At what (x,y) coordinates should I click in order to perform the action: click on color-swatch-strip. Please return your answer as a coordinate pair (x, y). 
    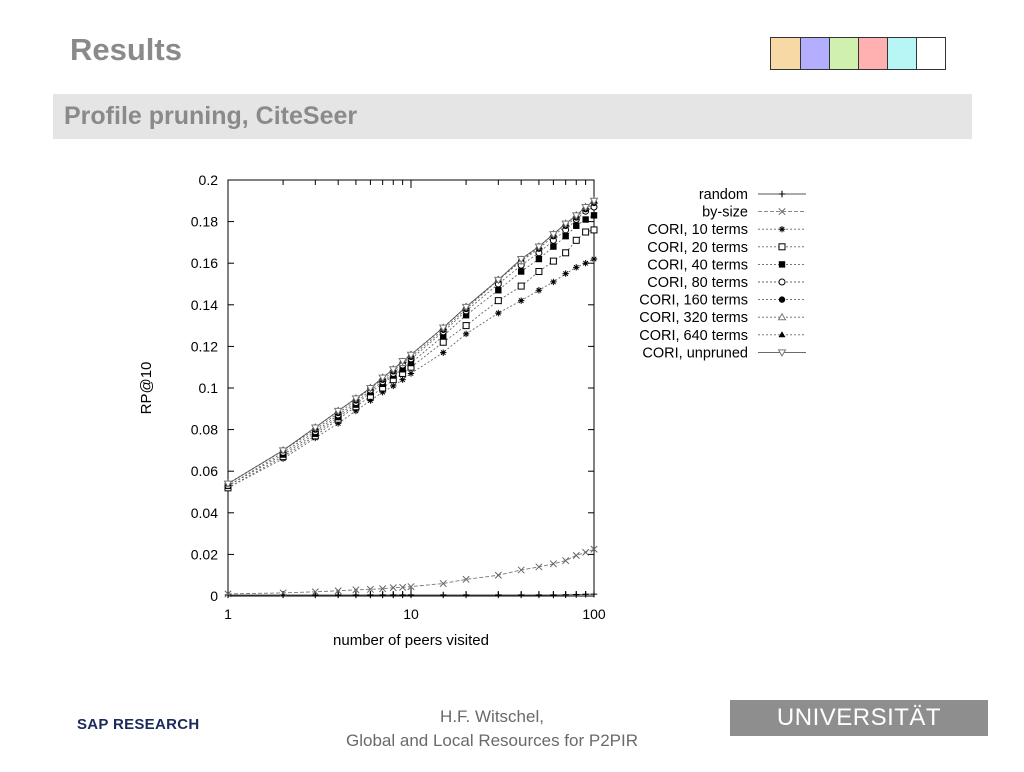
    Looking at the image, I should click on (858, 53).